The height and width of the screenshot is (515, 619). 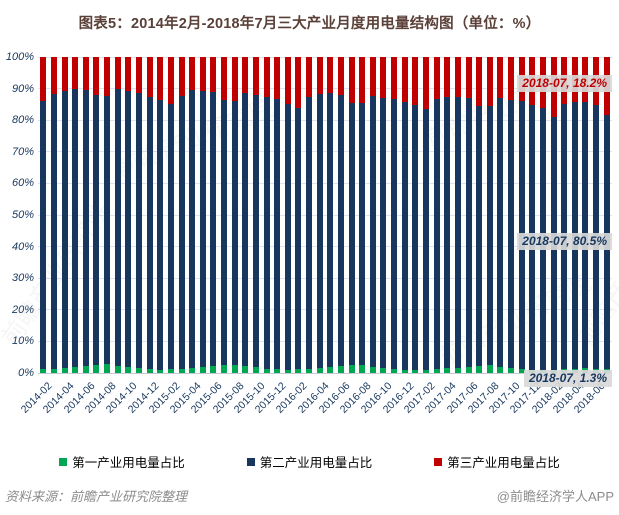 What do you see at coordinates (26, 373) in the screenshot?
I see `y-tick-label: 0%` at bounding box center [26, 373].